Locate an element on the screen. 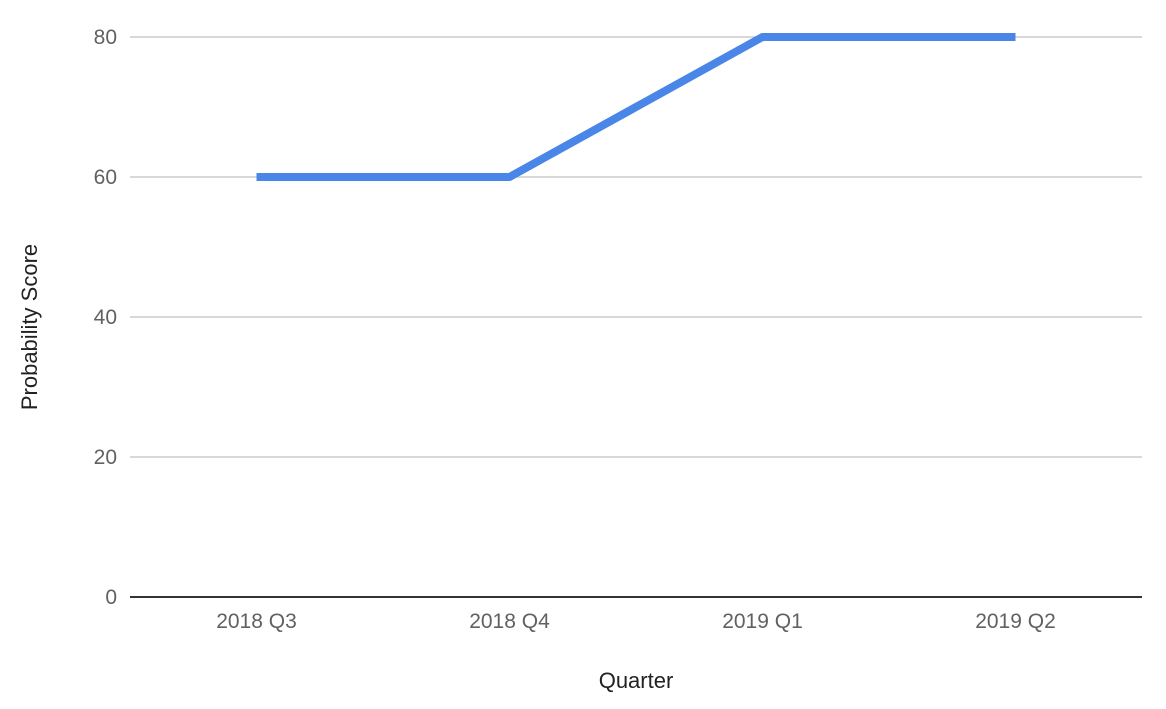 This screenshot has height=709, width=1166. y-tick-label: 0 is located at coordinates (111, 597).